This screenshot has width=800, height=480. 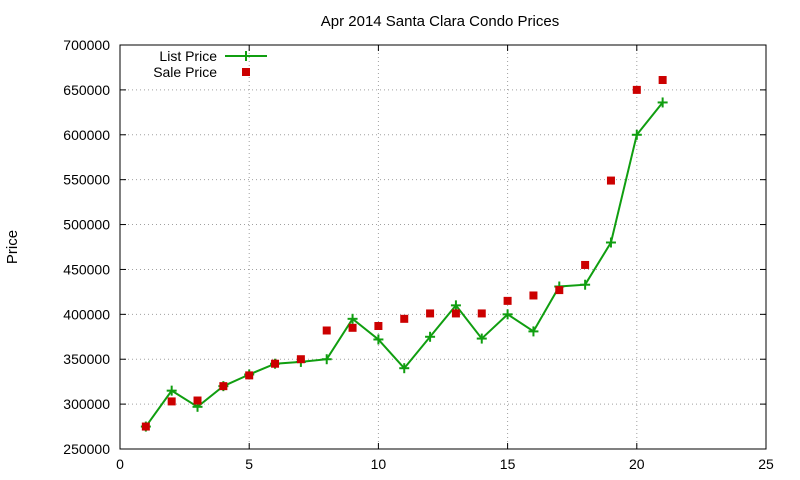 What do you see at coordinates (86, 404) in the screenshot?
I see `y-tick-label: 300000` at bounding box center [86, 404].